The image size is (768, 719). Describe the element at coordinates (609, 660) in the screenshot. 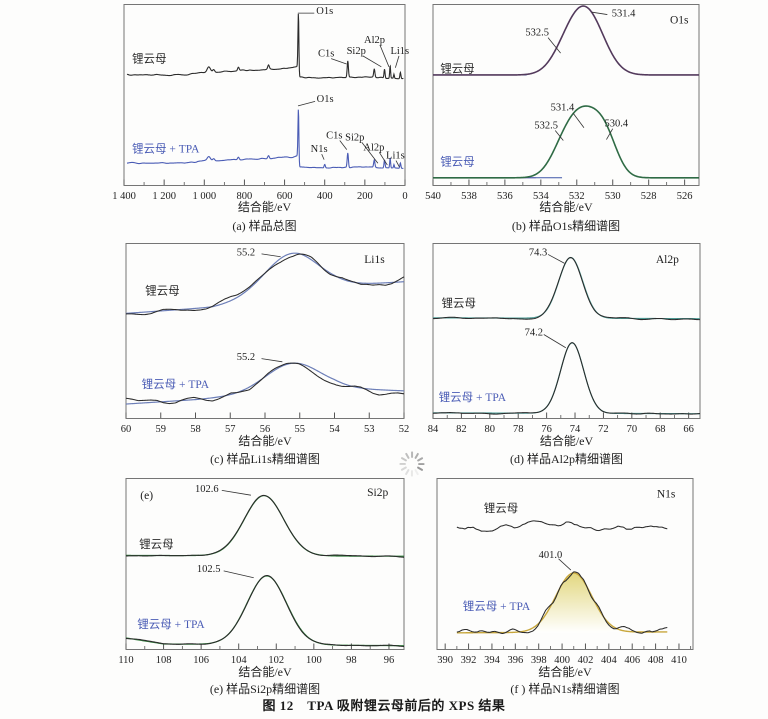

I see `x-tick-label: 404` at that location.